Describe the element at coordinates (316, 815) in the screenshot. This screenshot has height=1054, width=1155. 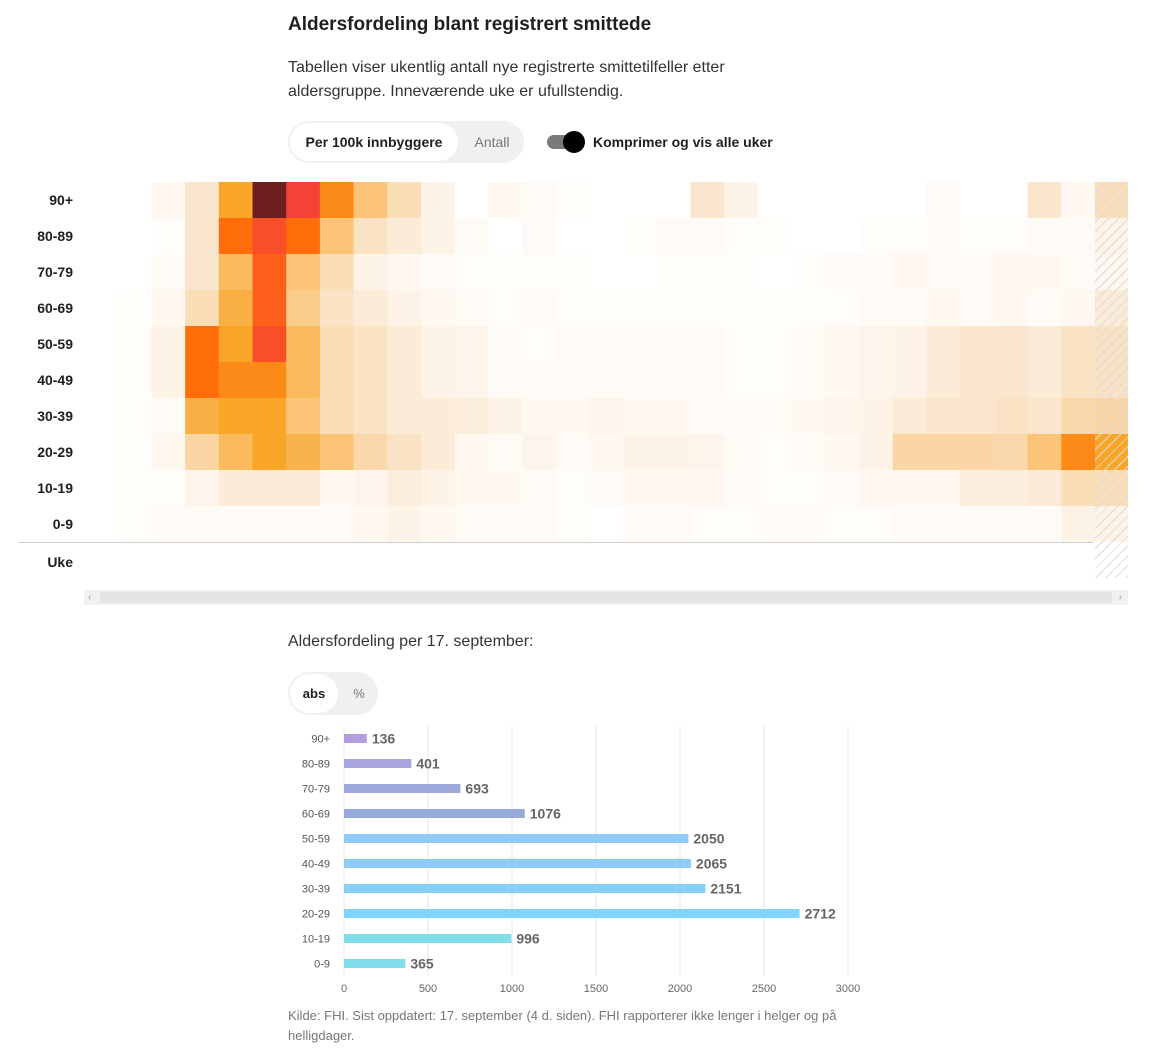
I see `category-label: 60-69` at that location.